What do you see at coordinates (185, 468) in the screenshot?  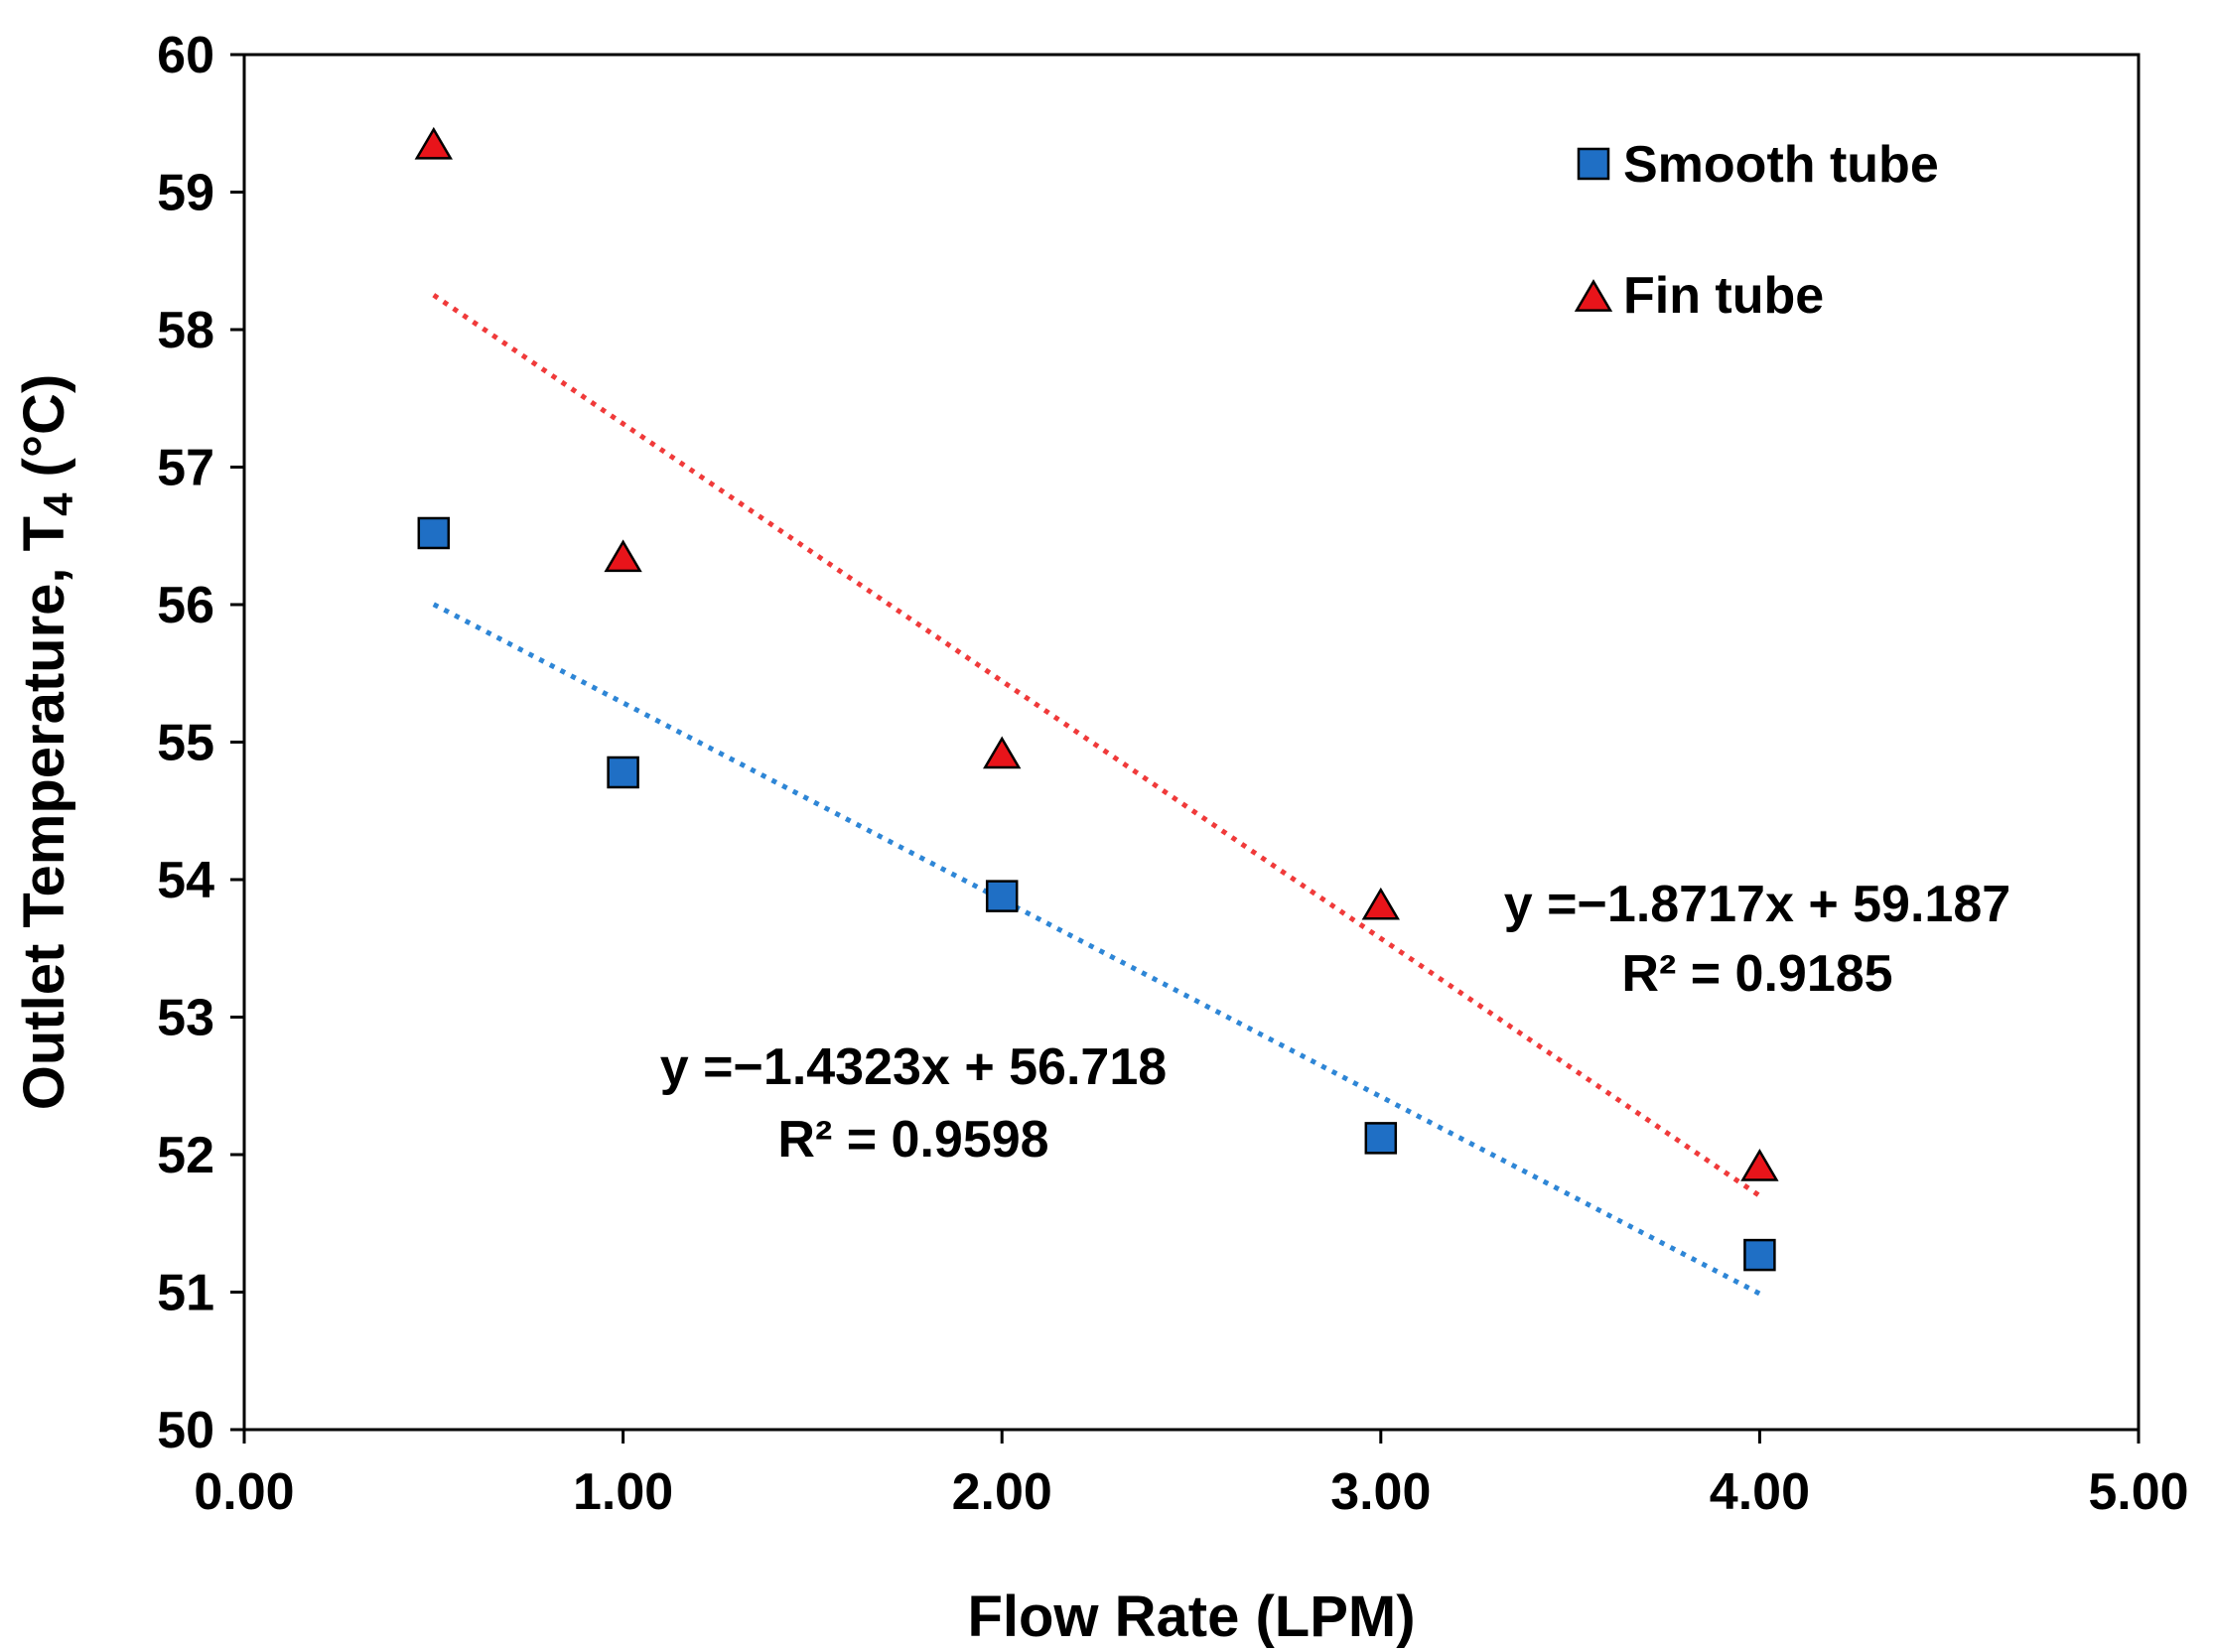 I see `y-tick-label: 57` at bounding box center [185, 468].